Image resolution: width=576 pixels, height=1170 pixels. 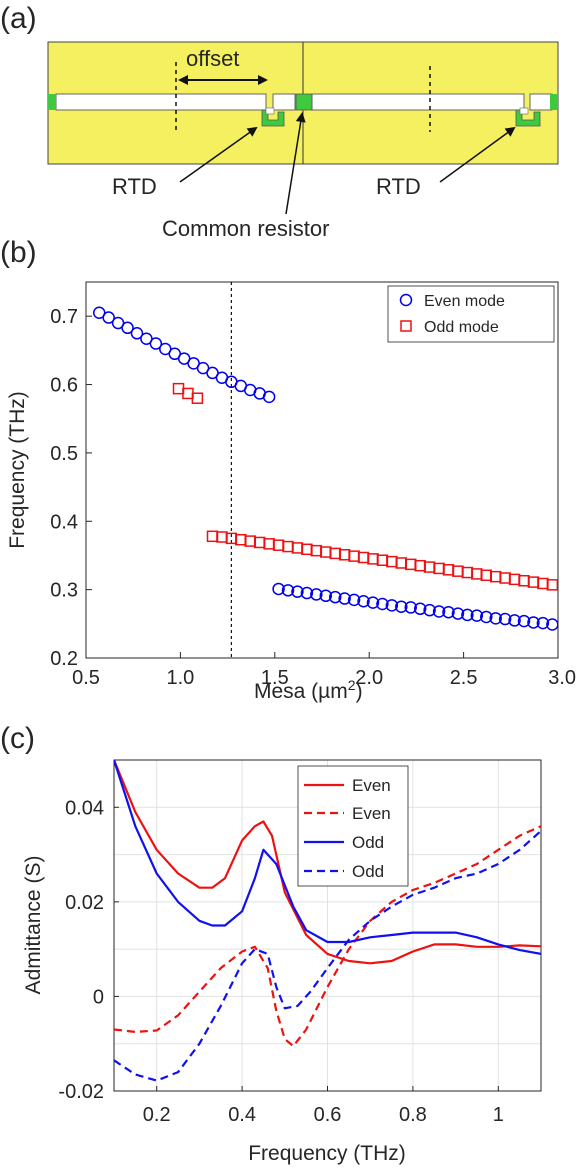 I want to click on legend-even-dashed: Even, so click(x=371, y=813).